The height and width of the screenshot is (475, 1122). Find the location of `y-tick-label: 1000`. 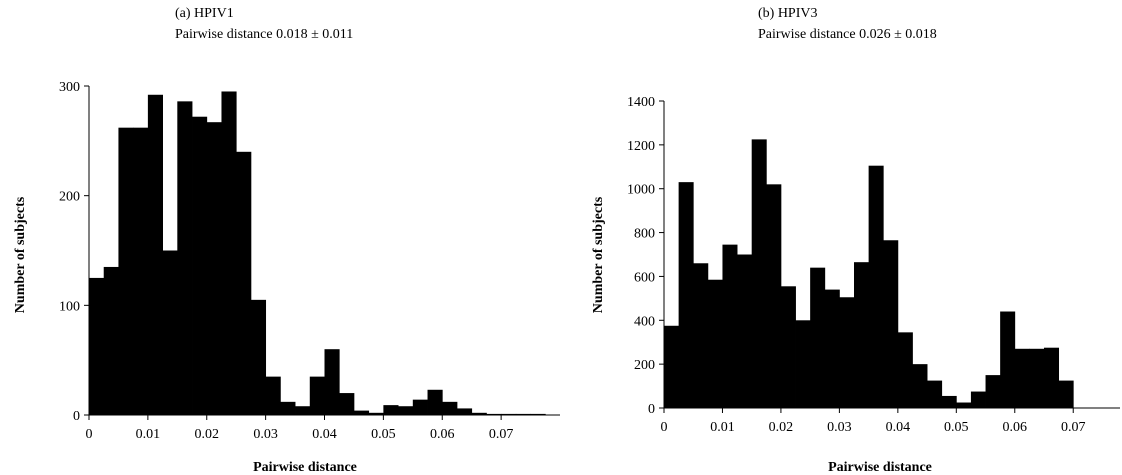

y-tick-label: 1000 is located at coordinates (641, 190).